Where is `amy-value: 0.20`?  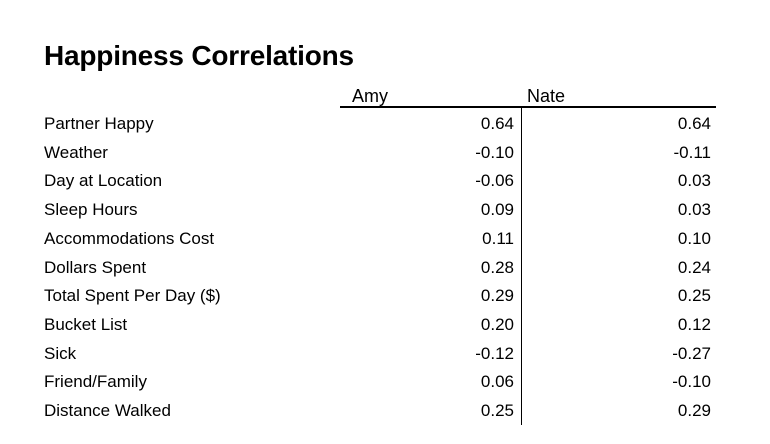
amy-value: 0.20 is located at coordinates (497, 324).